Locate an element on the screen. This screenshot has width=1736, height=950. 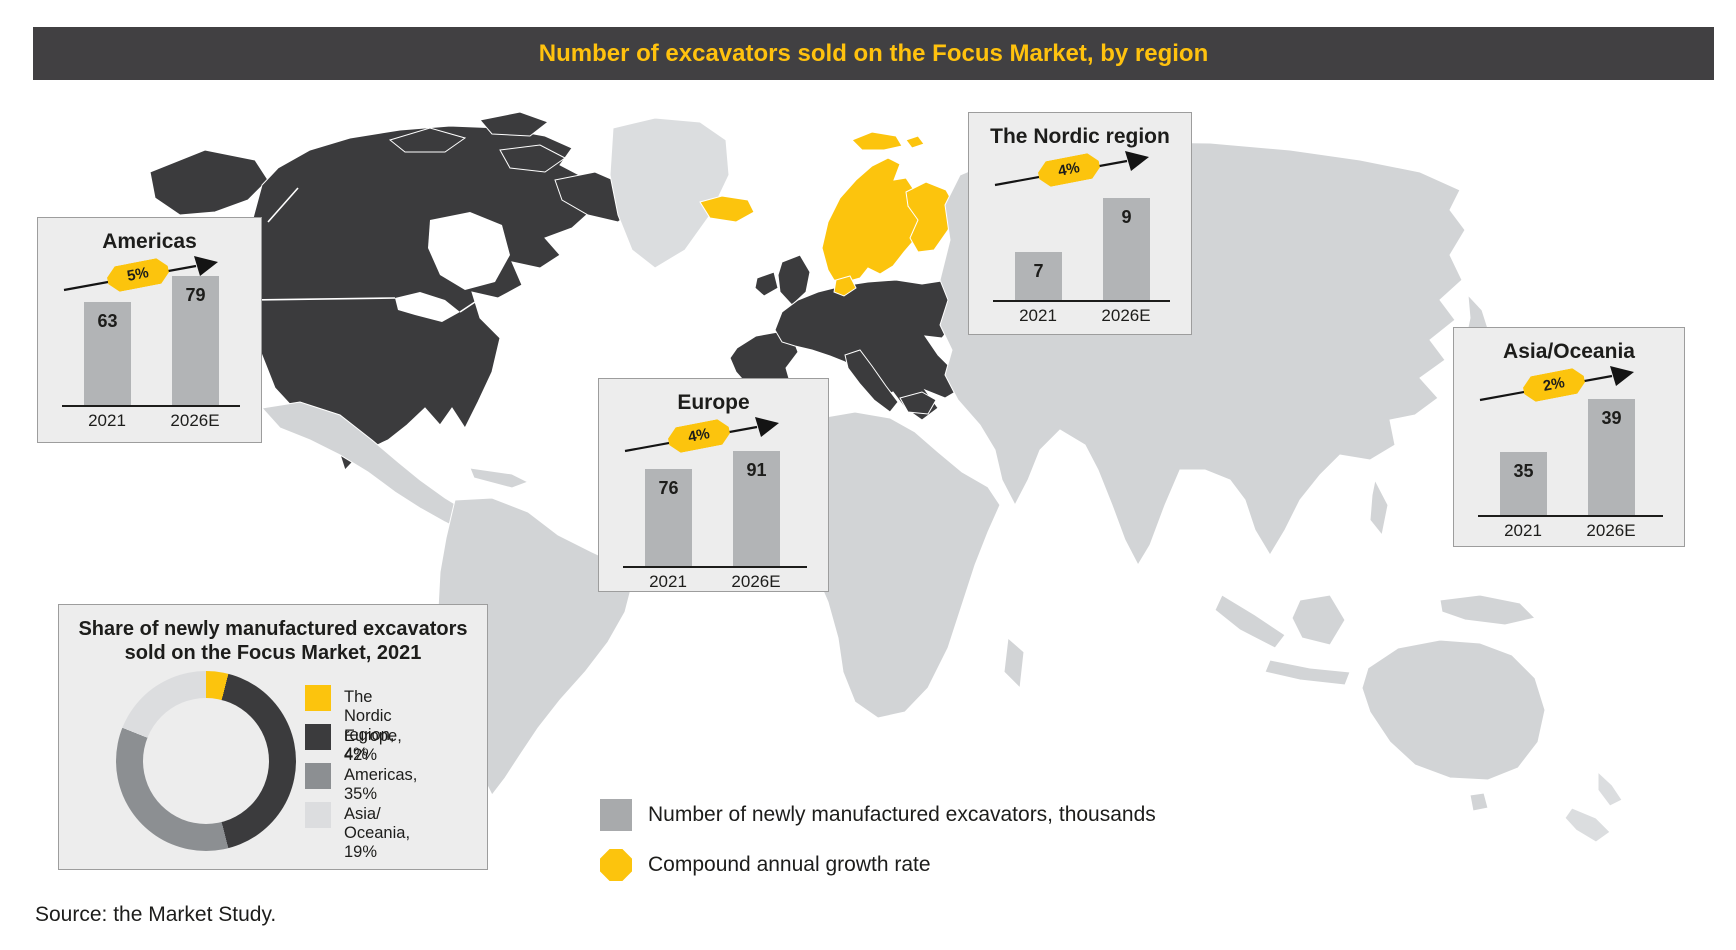
americas-chart-card: Americas 5% 63 79 2021 2026E is located at coordinates (149, 330).